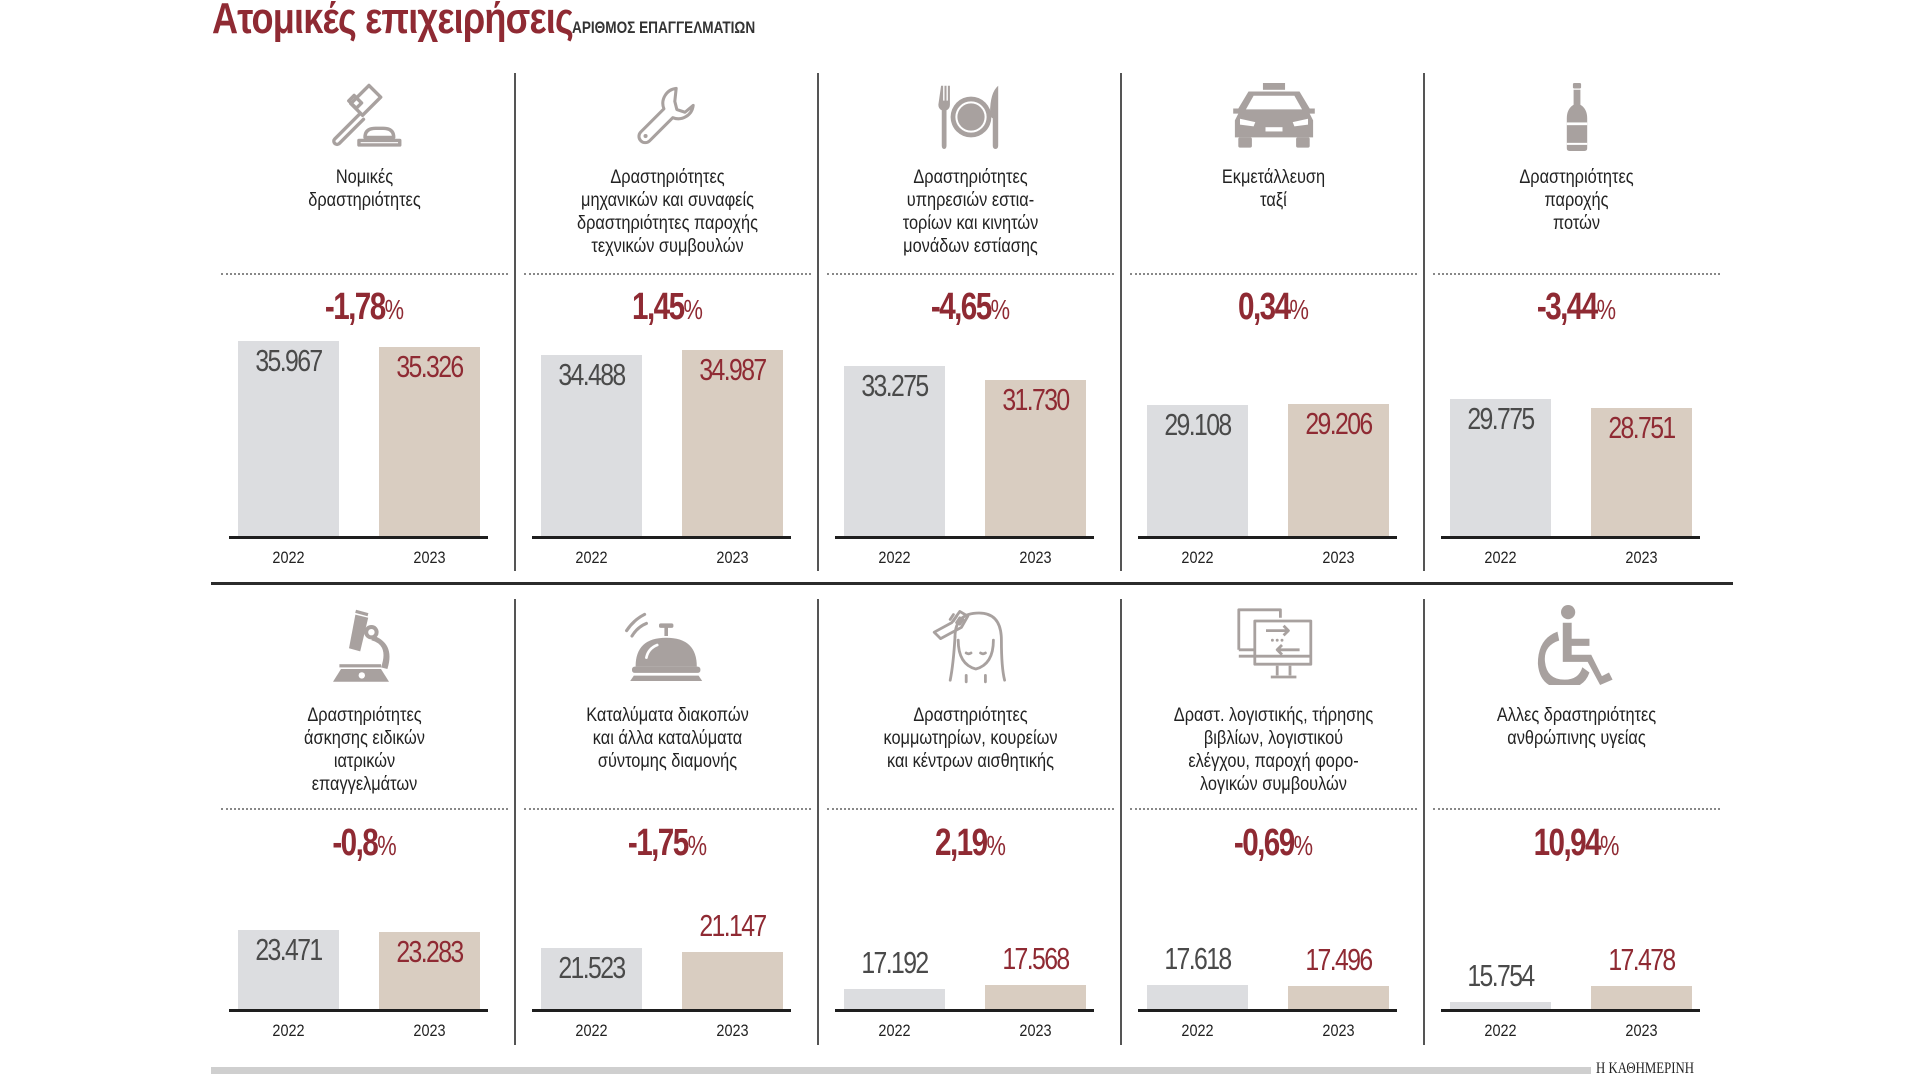  I want to click on panel-label-line: δραστηριότητες παροχής, so click(667, 223).